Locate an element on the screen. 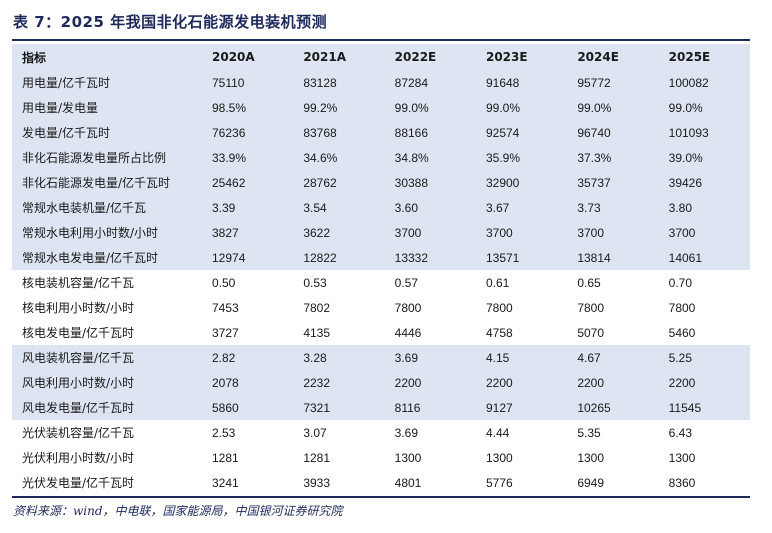 This screenshot has width=772, height=533. value-cell: 83128 is located at coordinates (320, 82).